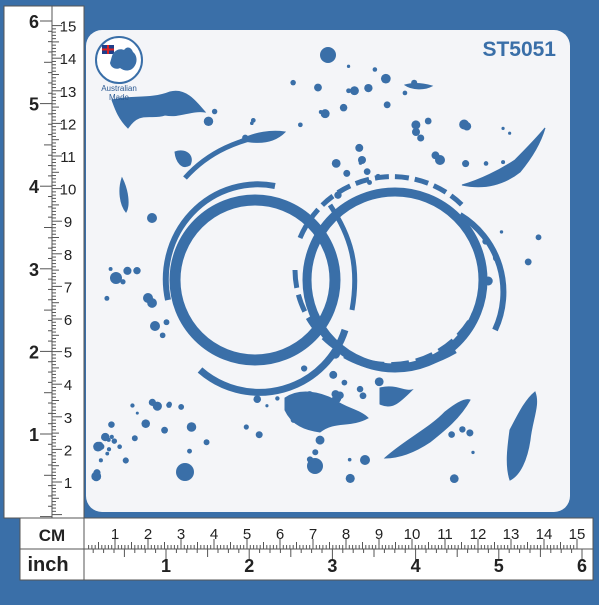 This screenshot has width=599, height=605. Describe the element at coordinates (181, 534) in the screenshot. I see `bottom-ruler-cm-label: 3` at that location.